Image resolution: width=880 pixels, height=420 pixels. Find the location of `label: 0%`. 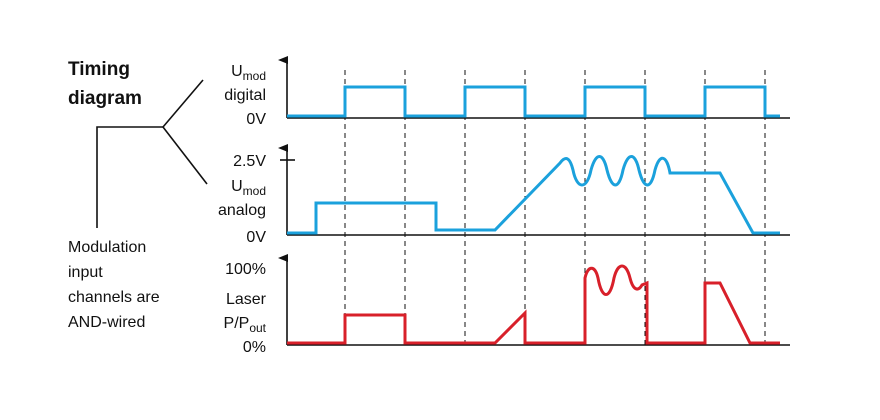

label: 0% is located at coordinates (254, 347).